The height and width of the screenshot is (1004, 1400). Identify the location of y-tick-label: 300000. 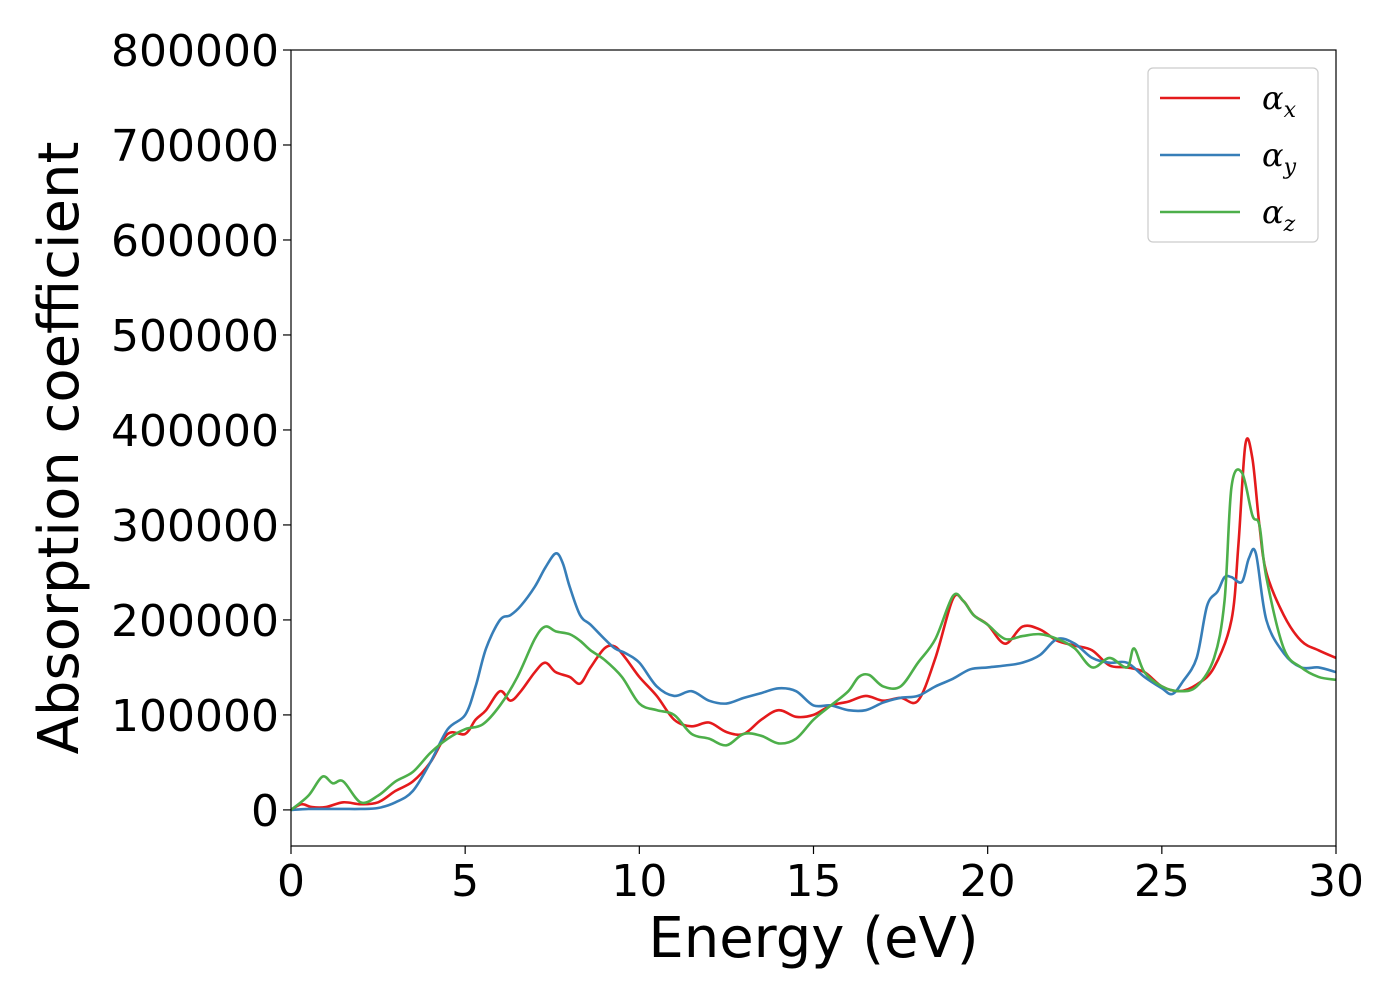
(195, 526).